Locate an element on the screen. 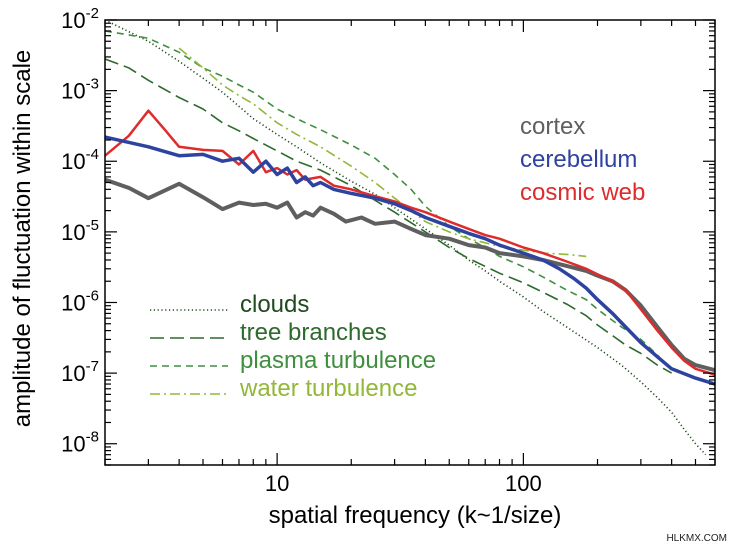 This screenshot has height=548, width=733. legend-label-water-turbulence: water turbulence is located at coordinates (328, 388).